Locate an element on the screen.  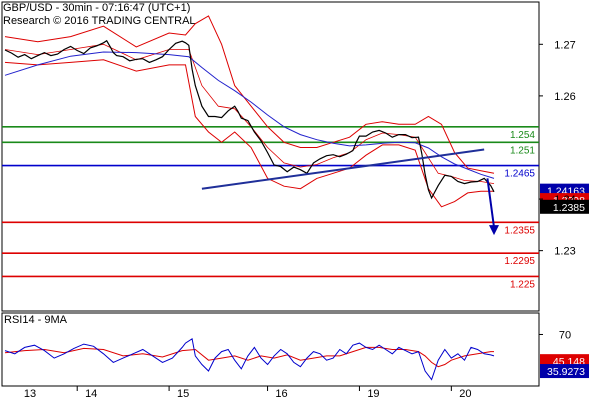
y-tick-label-1: 1.26 is located at coordinates (564, 97).